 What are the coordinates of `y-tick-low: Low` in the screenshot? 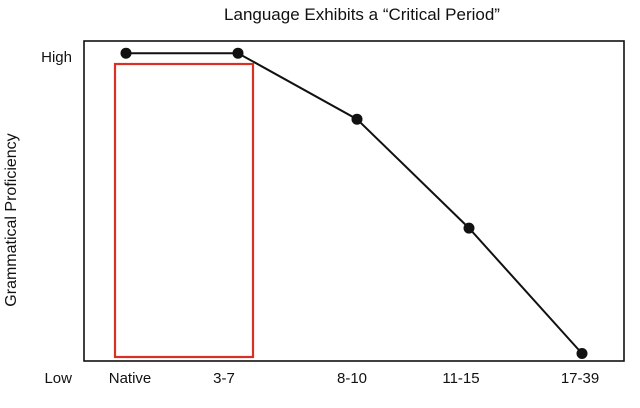 It's located at (58, 378).